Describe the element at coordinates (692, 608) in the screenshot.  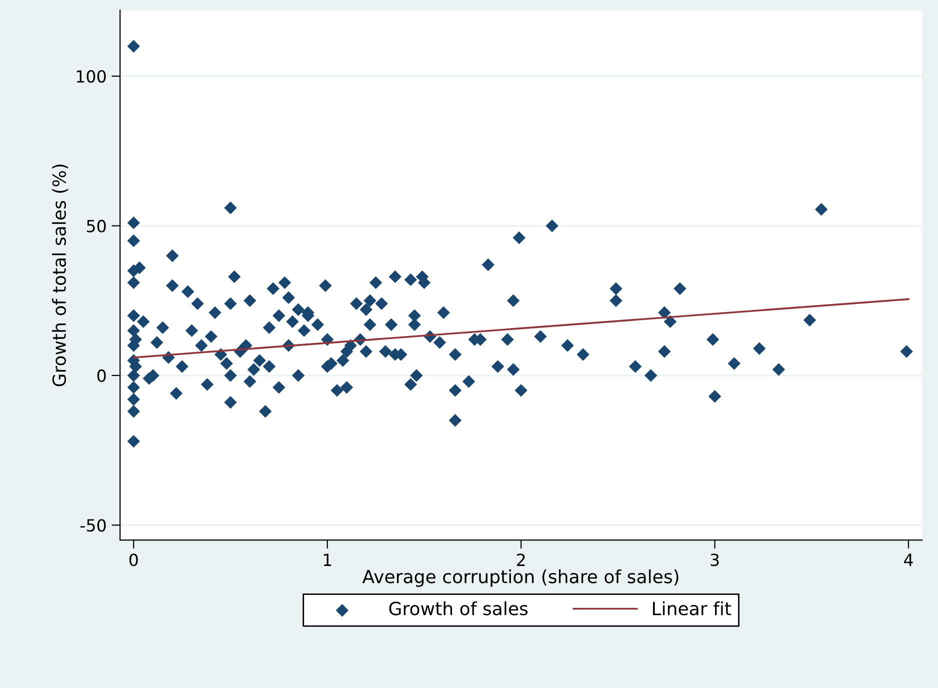
I see `legend-label: Linear fit` at that location.